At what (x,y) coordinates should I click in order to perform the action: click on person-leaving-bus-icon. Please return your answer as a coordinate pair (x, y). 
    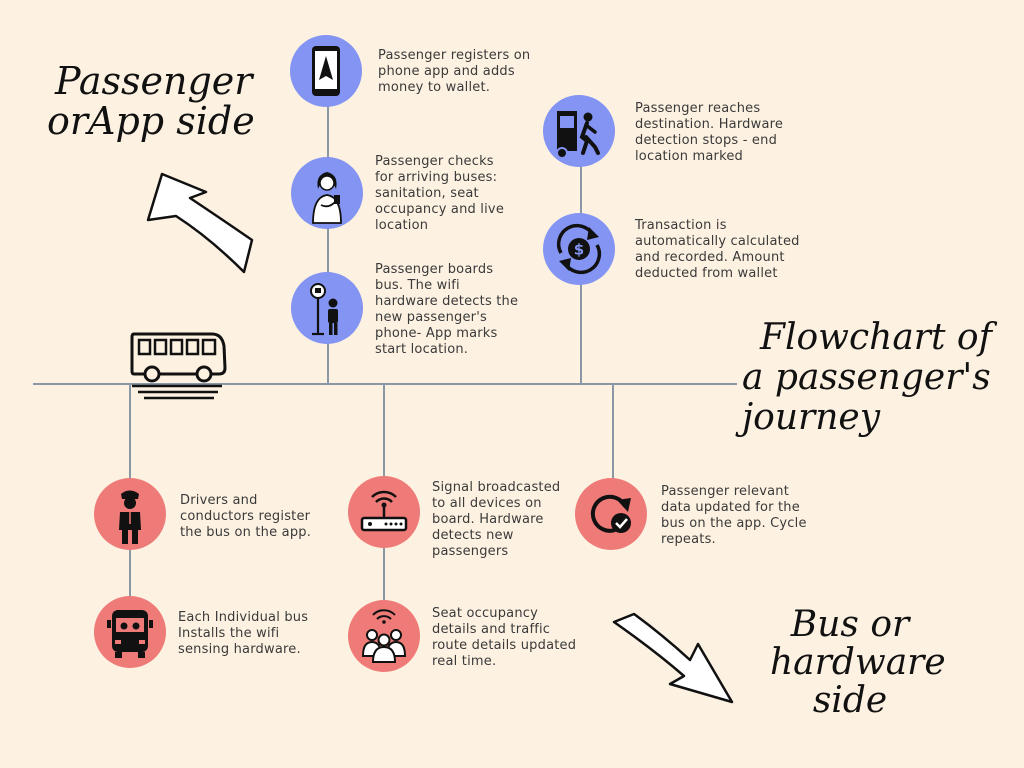
    Looking at the image, I should click on (579, 131).